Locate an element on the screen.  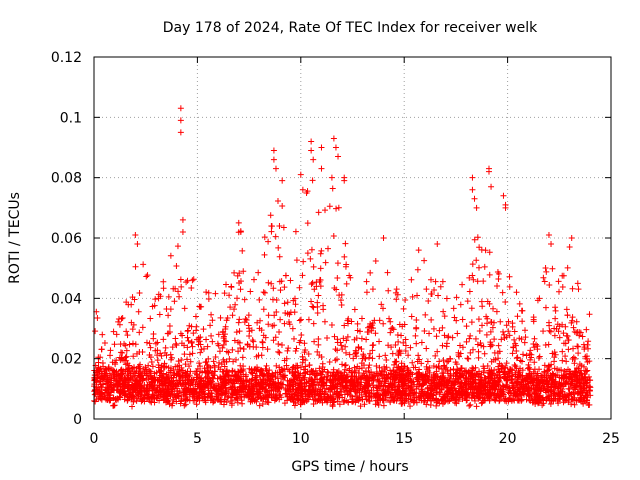
x-axis-label: GPS time / hours is located at coordinates (349, 467).